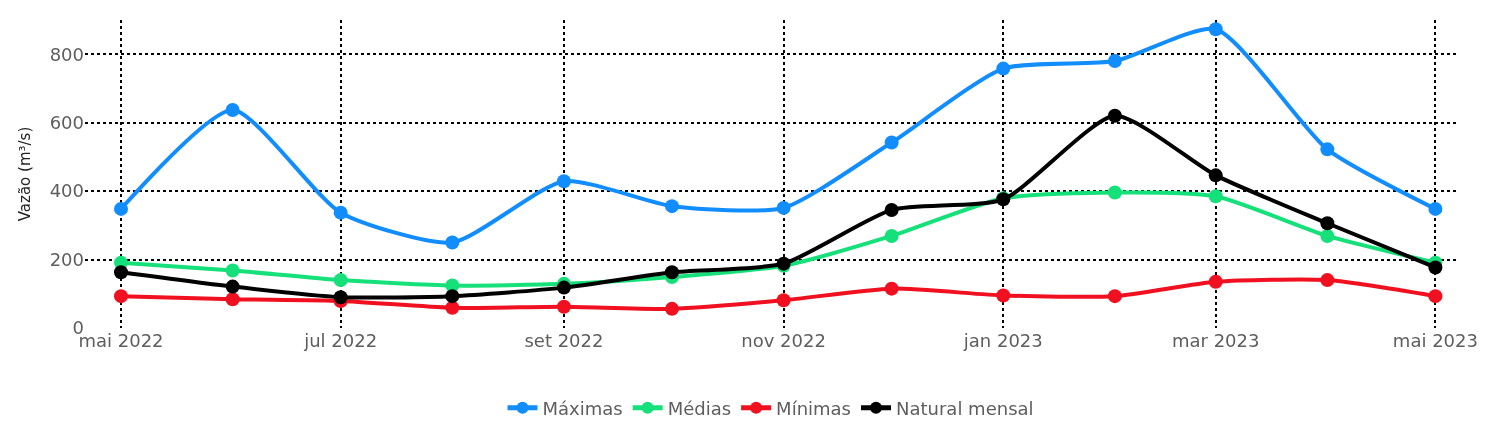  What do you see at coordinates (1435, 340) in the screenshot?
I see `x-tick-label: mai 2023` at bounding box center [1435, 340].